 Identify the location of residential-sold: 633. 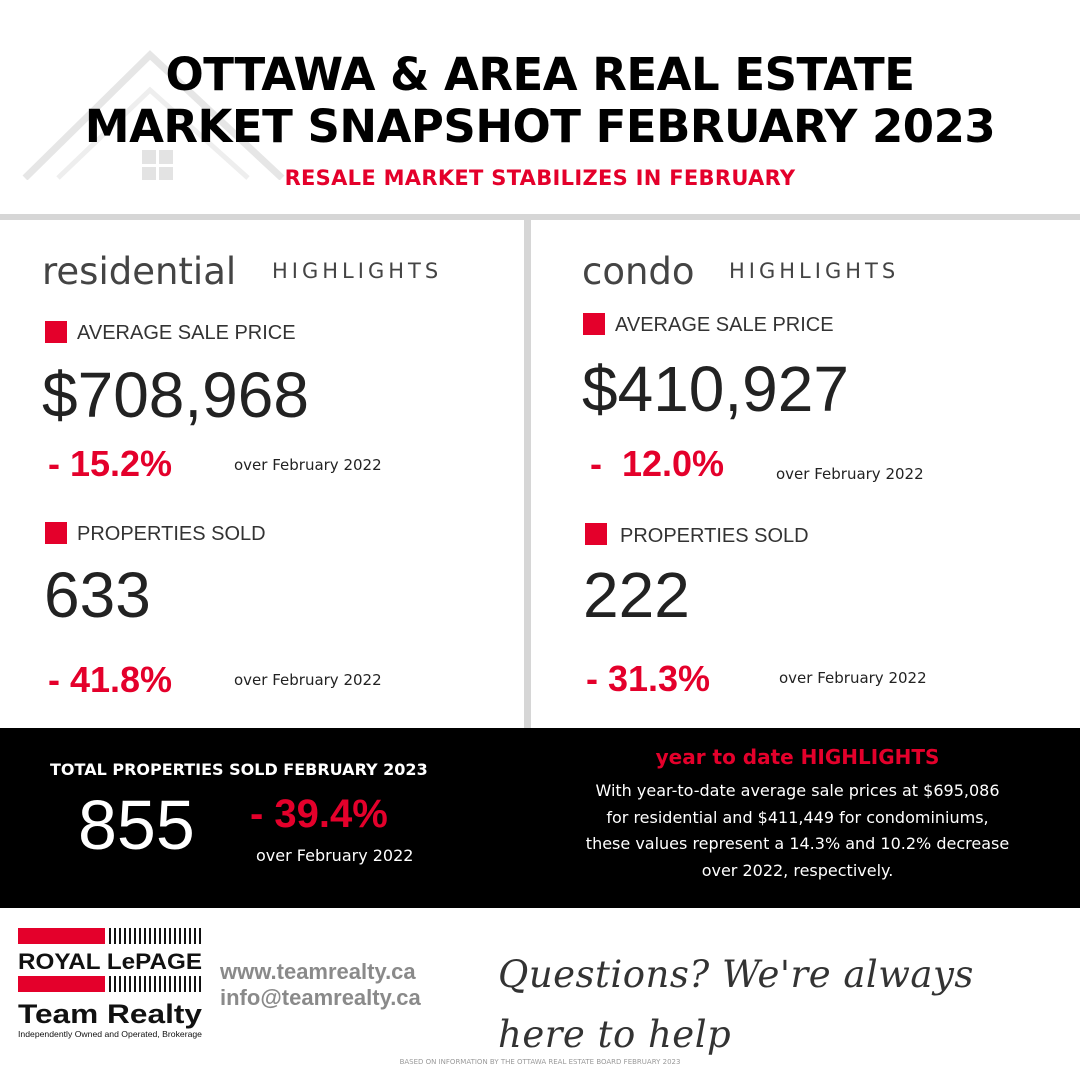
(97, 595).